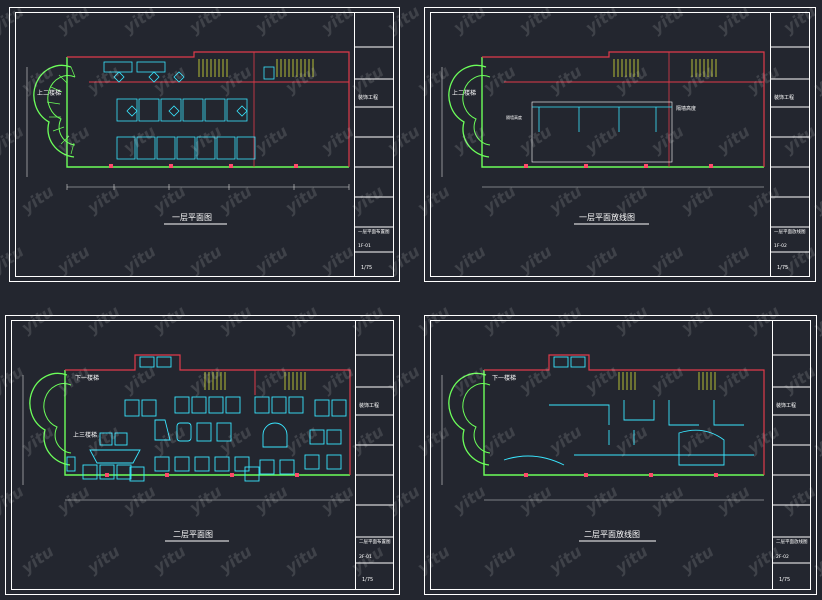  I want to click on plan-title: 一层平面放线图, so click(607, 217).